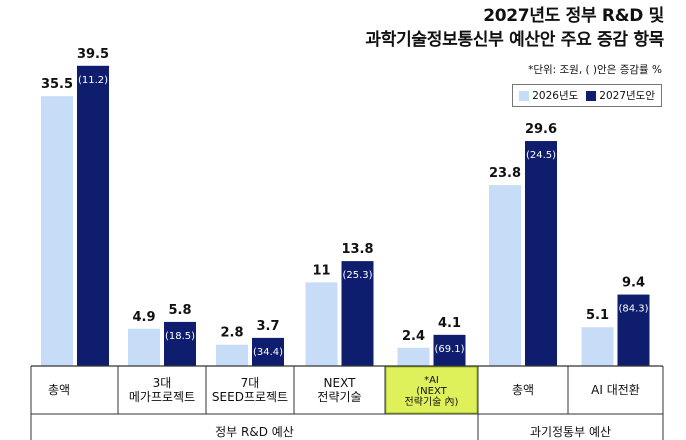 This screenshot has width=686, height=440. I want to click on value-label-2027: 13.8, so click(357, 249).